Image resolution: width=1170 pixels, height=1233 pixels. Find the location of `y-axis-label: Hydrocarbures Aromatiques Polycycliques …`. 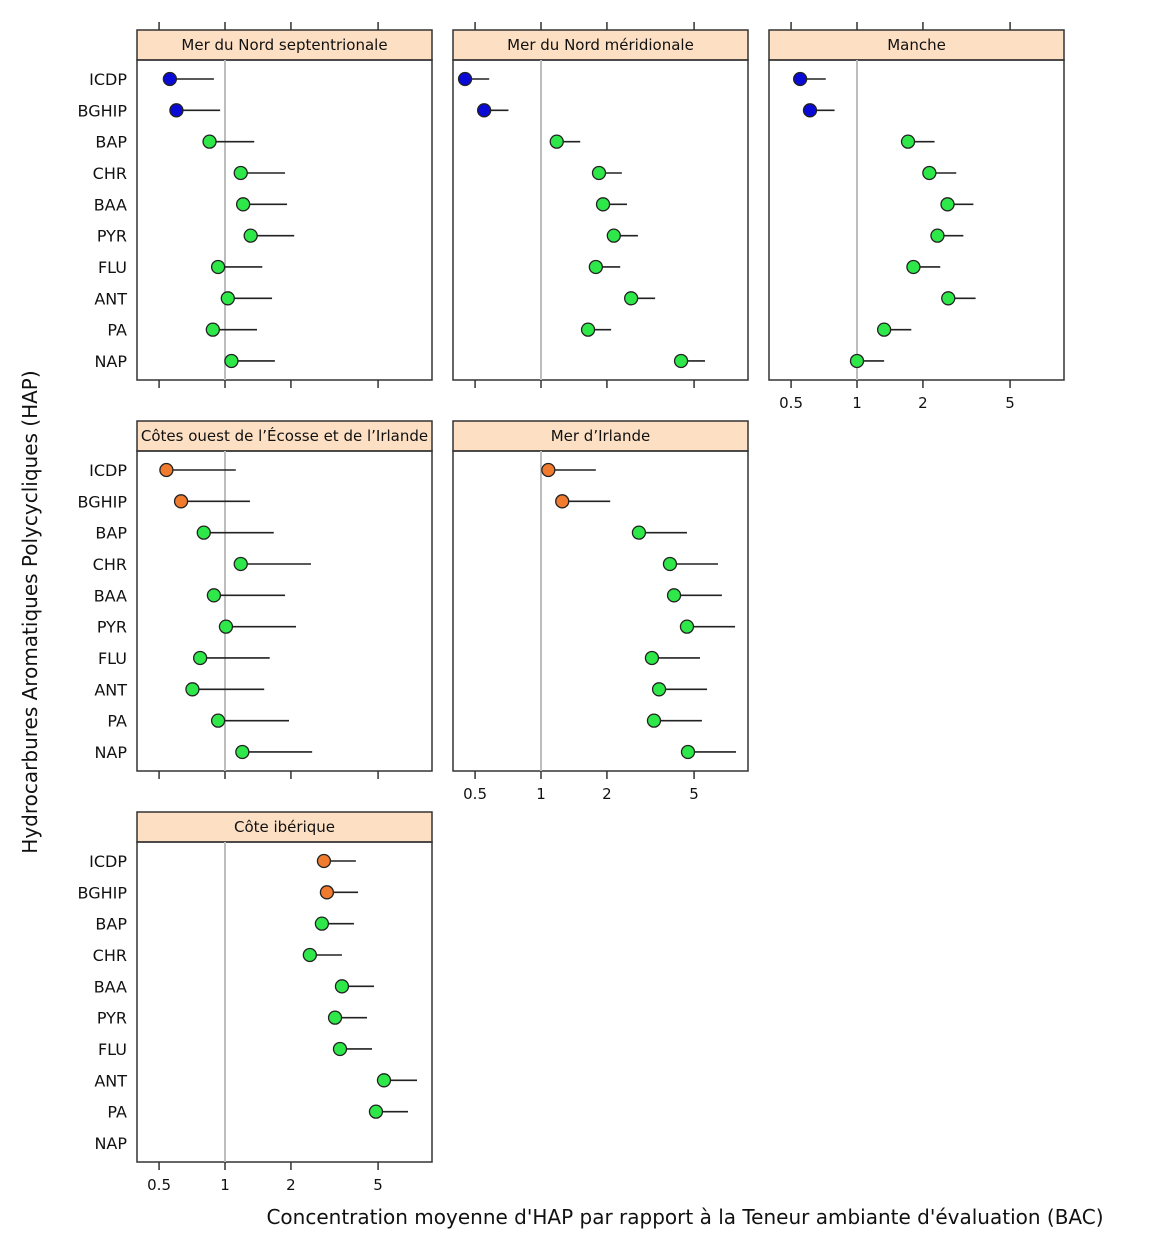

y-axis-label: Hydrocarbures Aromatiques Polycycliques … is located at coordinates (30, 612).